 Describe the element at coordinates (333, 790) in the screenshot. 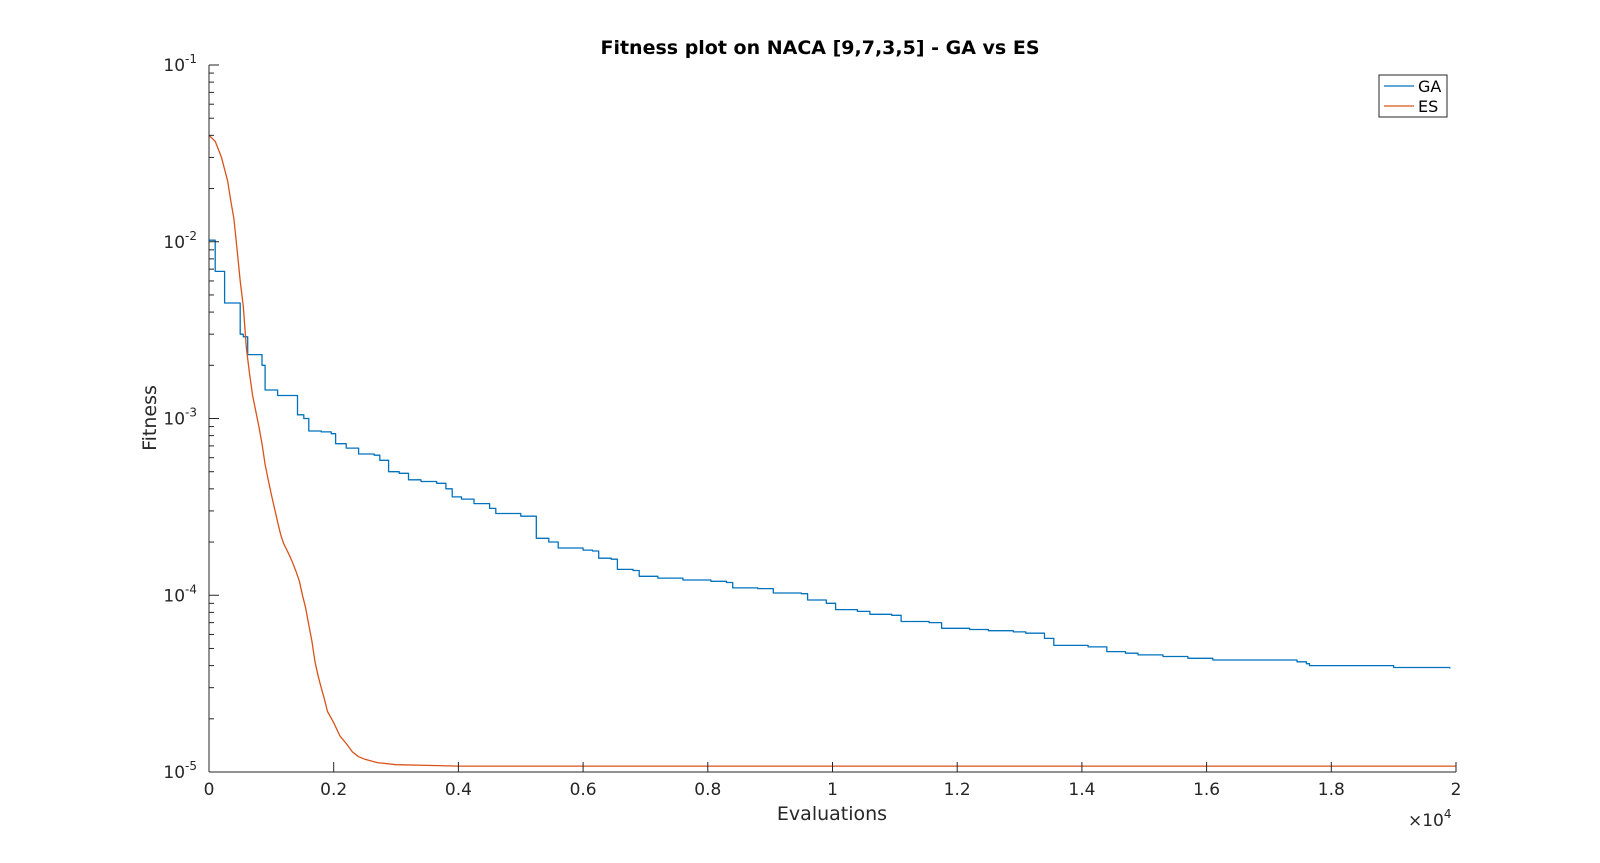

I see `x-tick-label: 0.2` at that location.